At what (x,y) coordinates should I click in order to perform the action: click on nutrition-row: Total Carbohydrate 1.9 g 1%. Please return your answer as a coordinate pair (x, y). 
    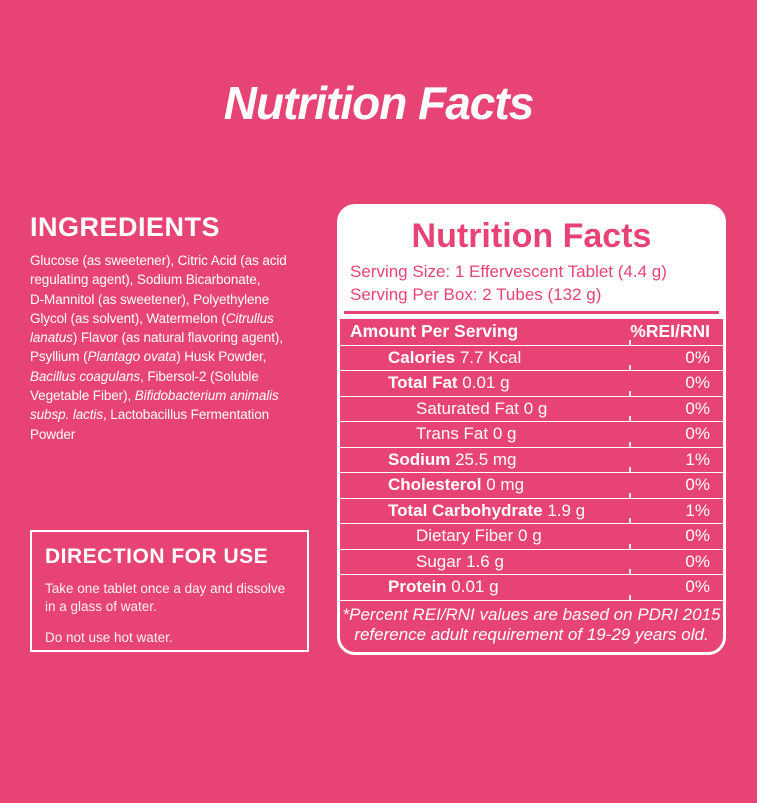
    Looking at the image, I should click on (531, 511).